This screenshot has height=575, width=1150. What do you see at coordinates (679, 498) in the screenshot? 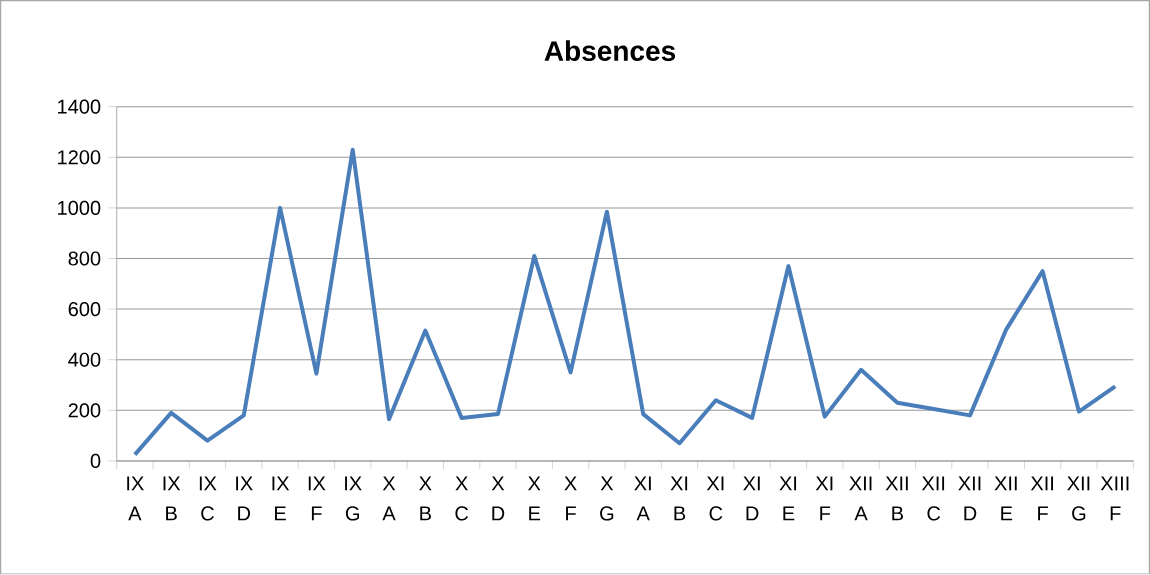
I see `x-tick-label: XI B` at bounding box center [679, 498].